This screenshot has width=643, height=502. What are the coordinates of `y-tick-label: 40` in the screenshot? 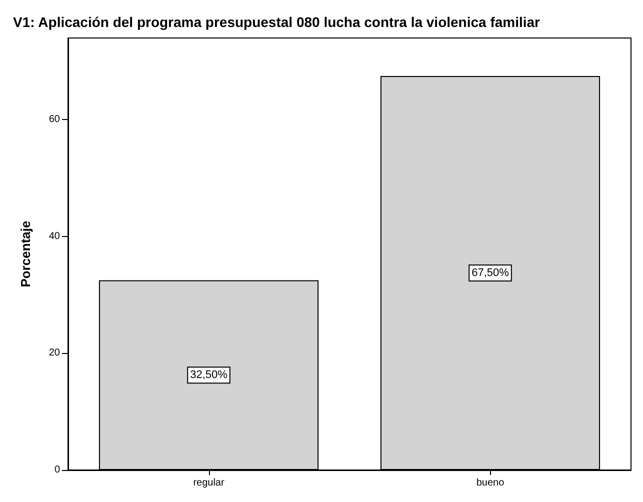 It's located at (54, 236).